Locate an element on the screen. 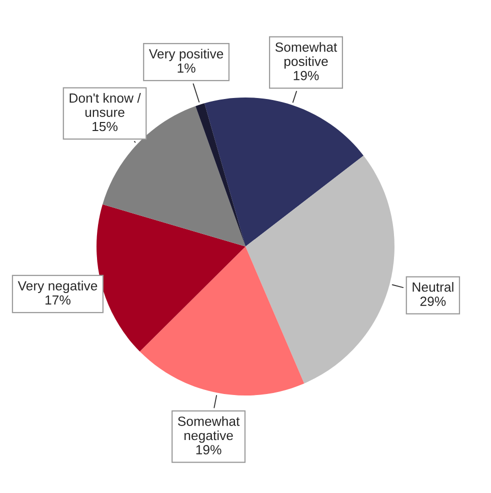 The image size is (491, 493). slice-label: Somewhat positive is located at coordinates (306, 55).